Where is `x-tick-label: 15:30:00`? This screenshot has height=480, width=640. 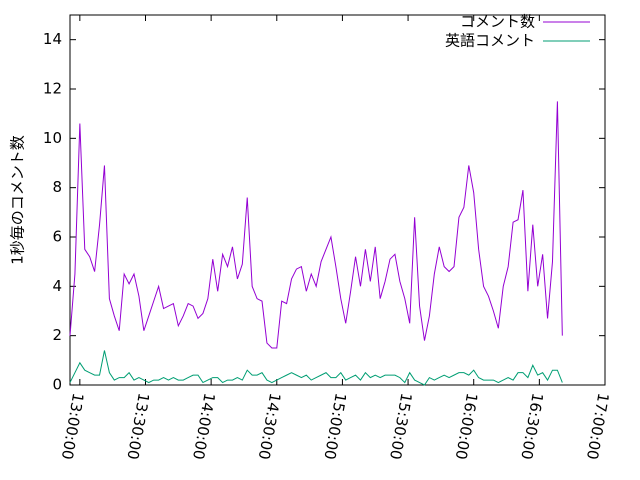
x-tick-label: 15:30:00 is located at coordinates (400, 426).